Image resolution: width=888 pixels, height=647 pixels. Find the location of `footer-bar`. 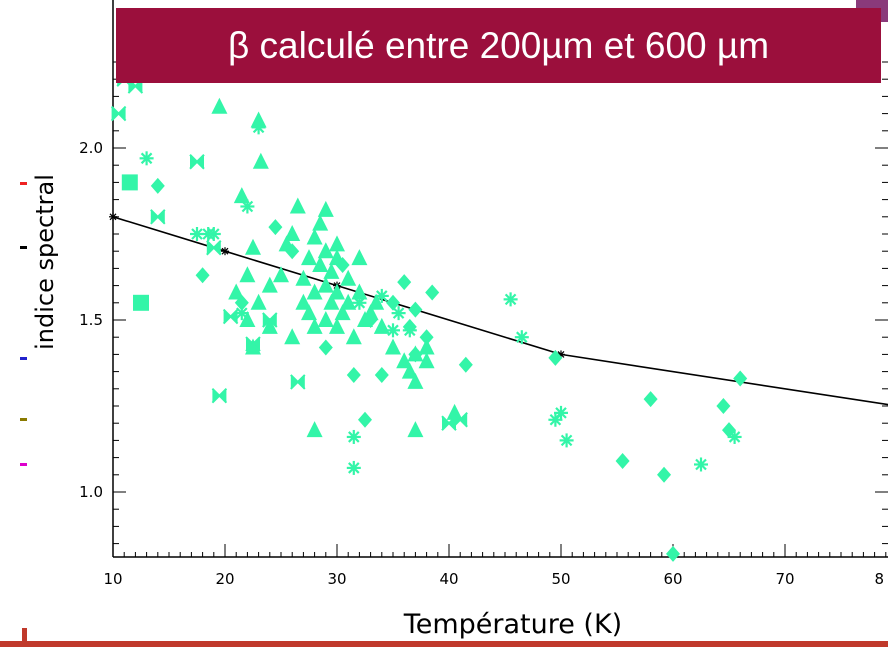

footer-bar is located at coordinates (444, 644).